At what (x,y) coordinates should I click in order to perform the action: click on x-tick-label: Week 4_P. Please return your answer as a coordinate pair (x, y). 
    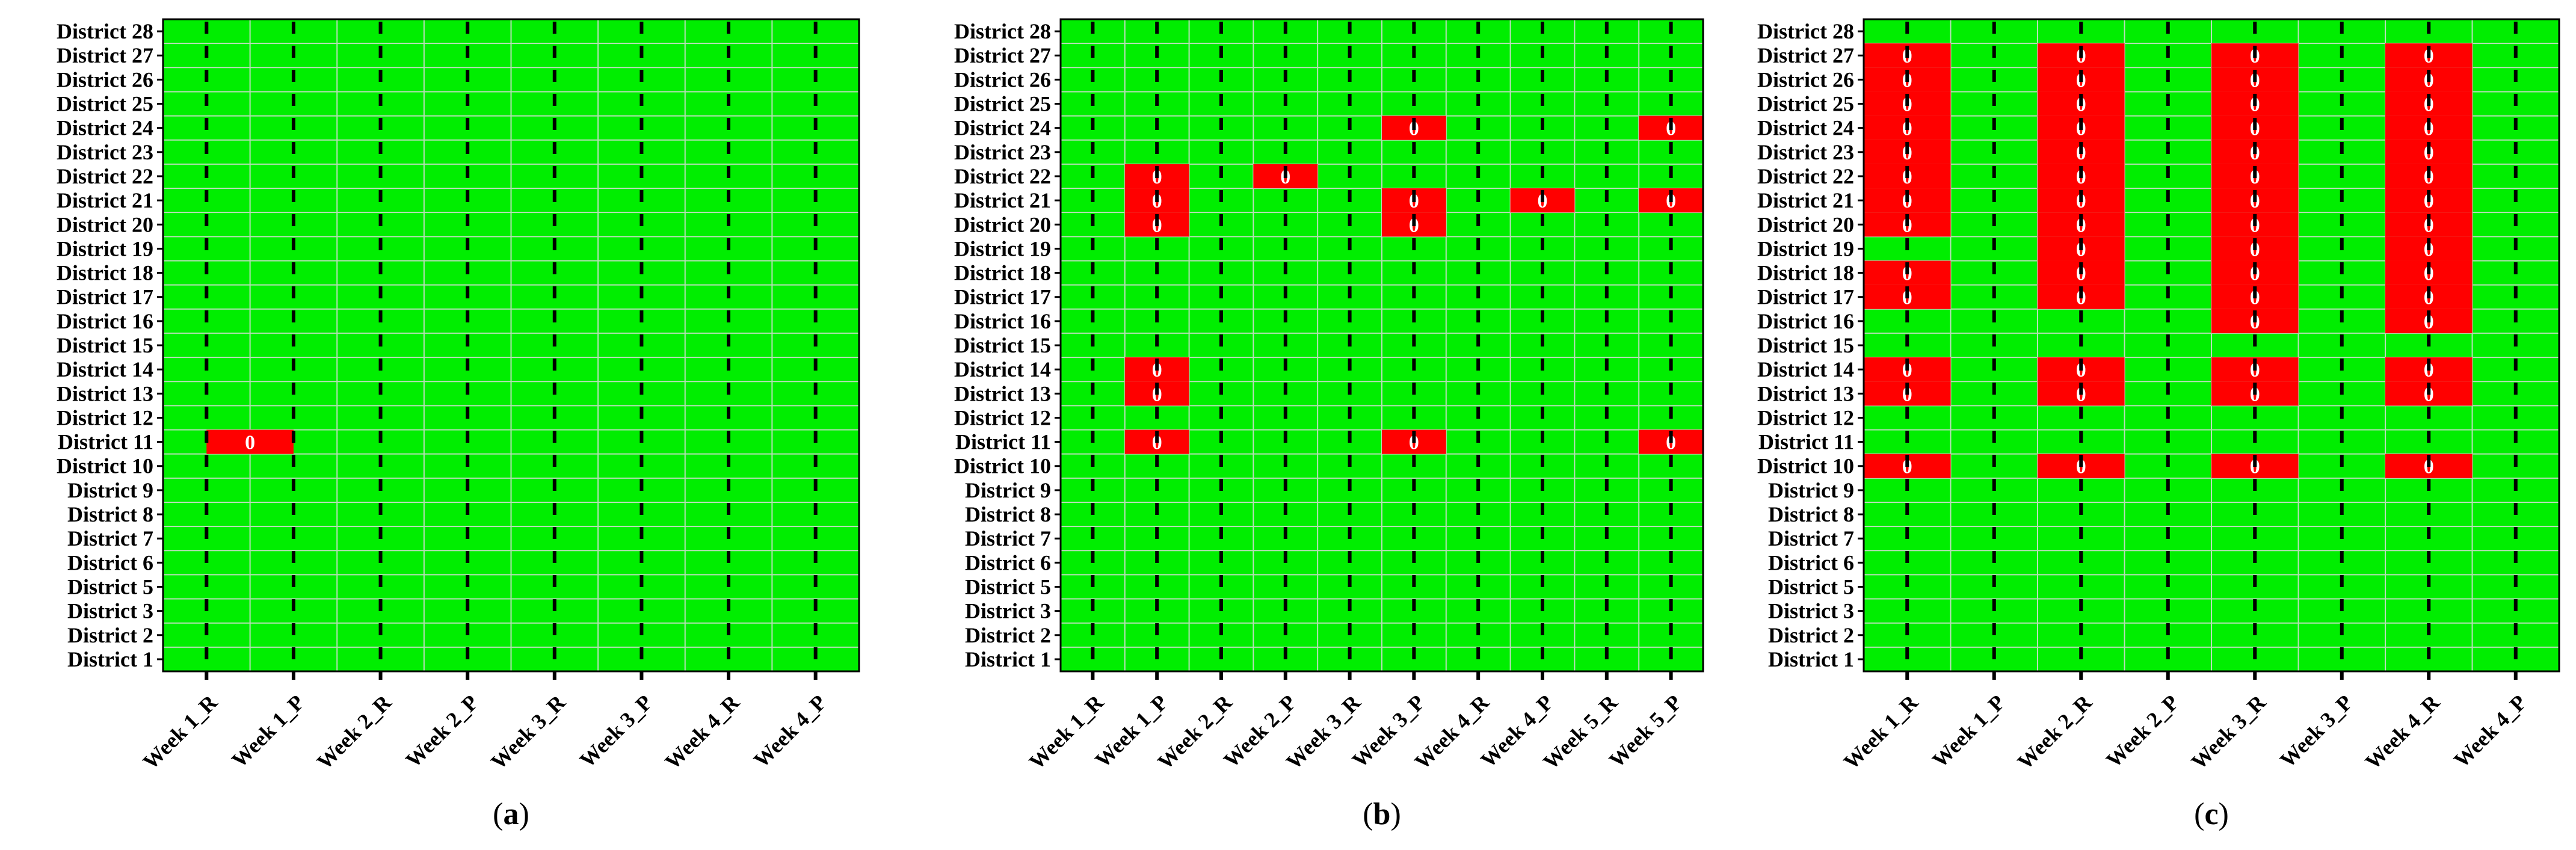
    Looking at the image, I should click on (790, 731).